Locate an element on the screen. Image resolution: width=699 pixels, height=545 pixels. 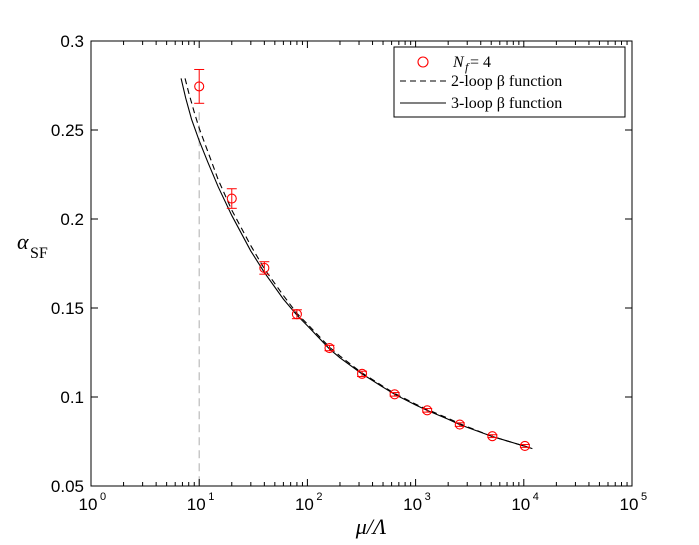
svg-text: 2 is located at coordinates (319, 497).